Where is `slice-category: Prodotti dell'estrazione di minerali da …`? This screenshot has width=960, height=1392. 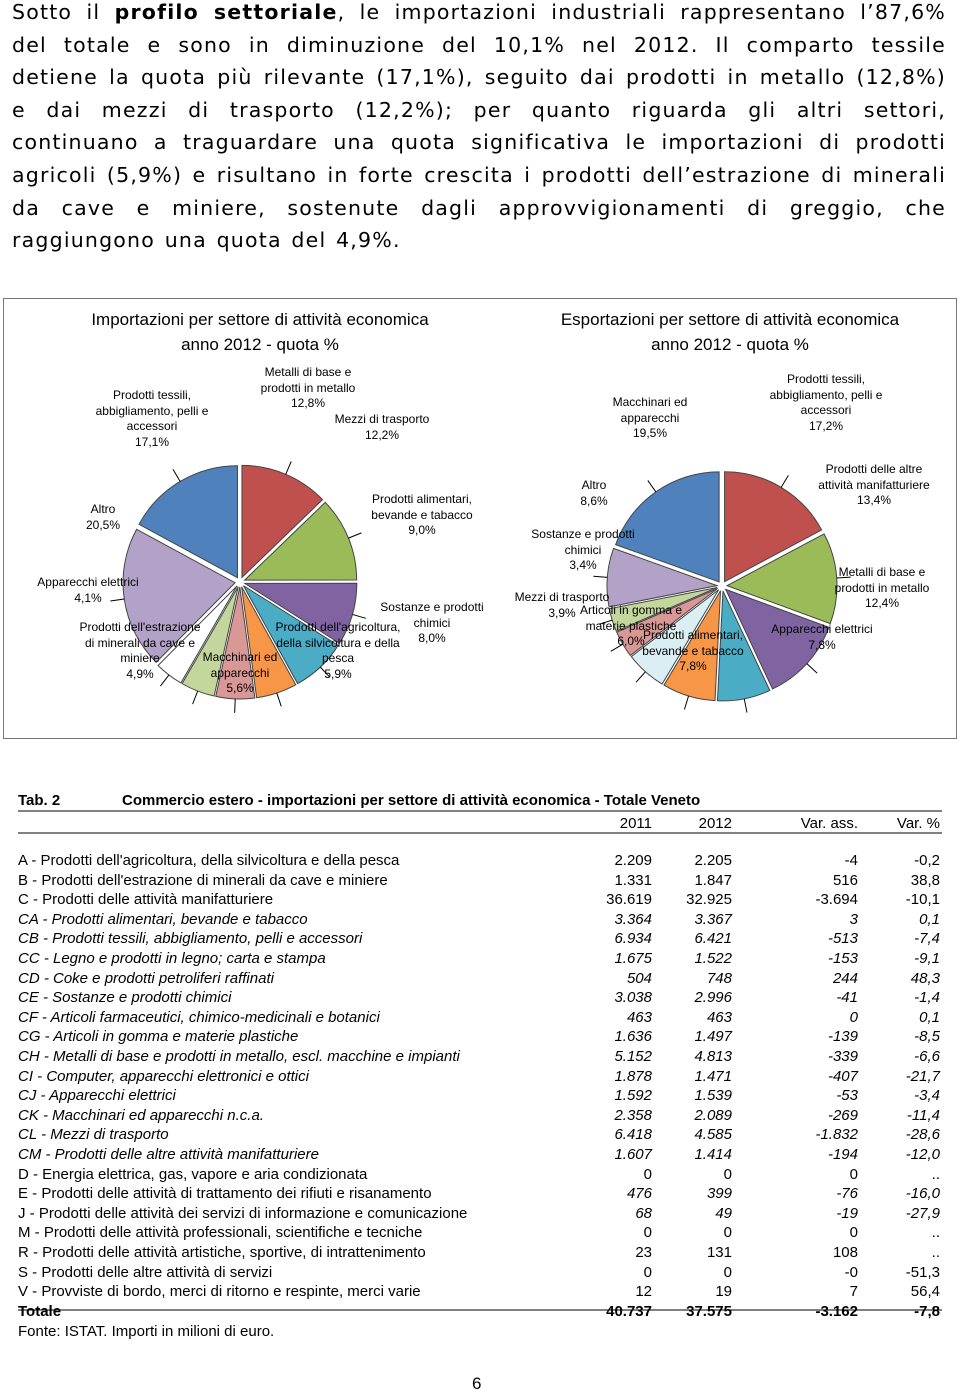
slice-category: Prodotti dell'estrazione di minerali da … is located at coordinates (140, 642).